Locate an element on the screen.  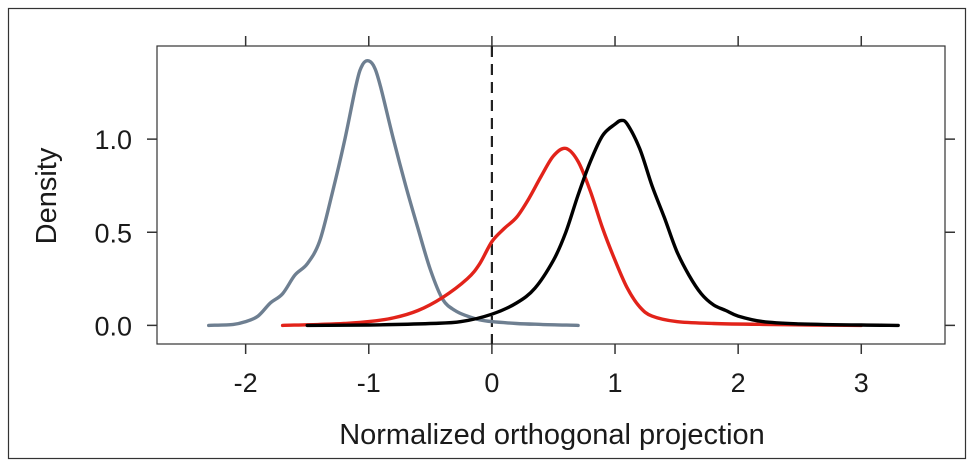
y-axis-title: Density is located at coordinates (47, 195).